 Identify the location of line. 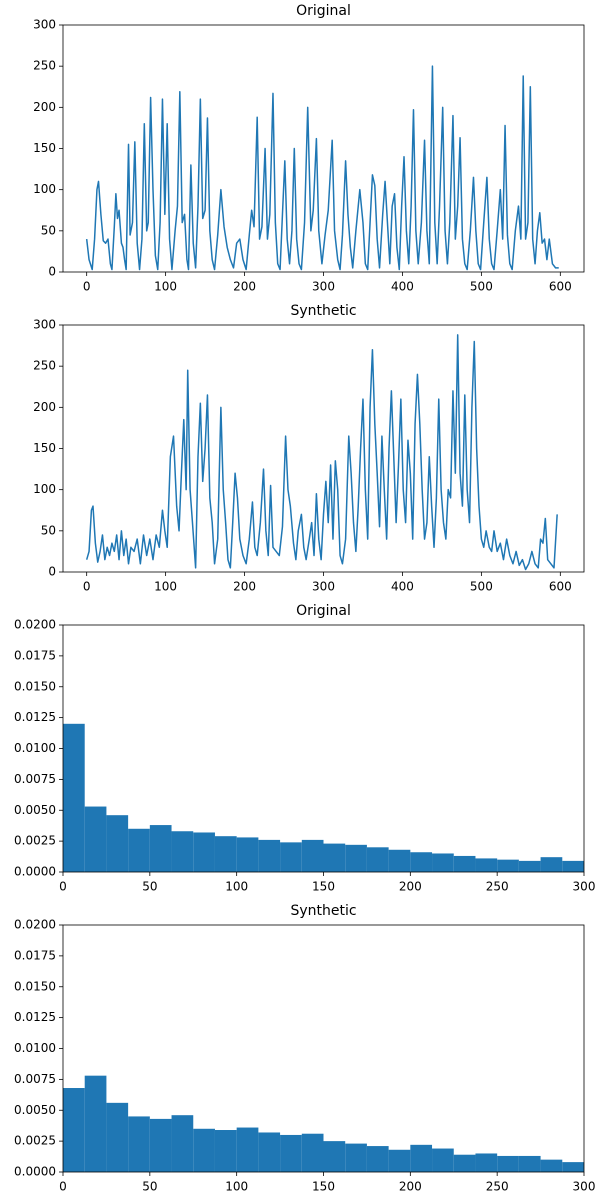
(322, 168).